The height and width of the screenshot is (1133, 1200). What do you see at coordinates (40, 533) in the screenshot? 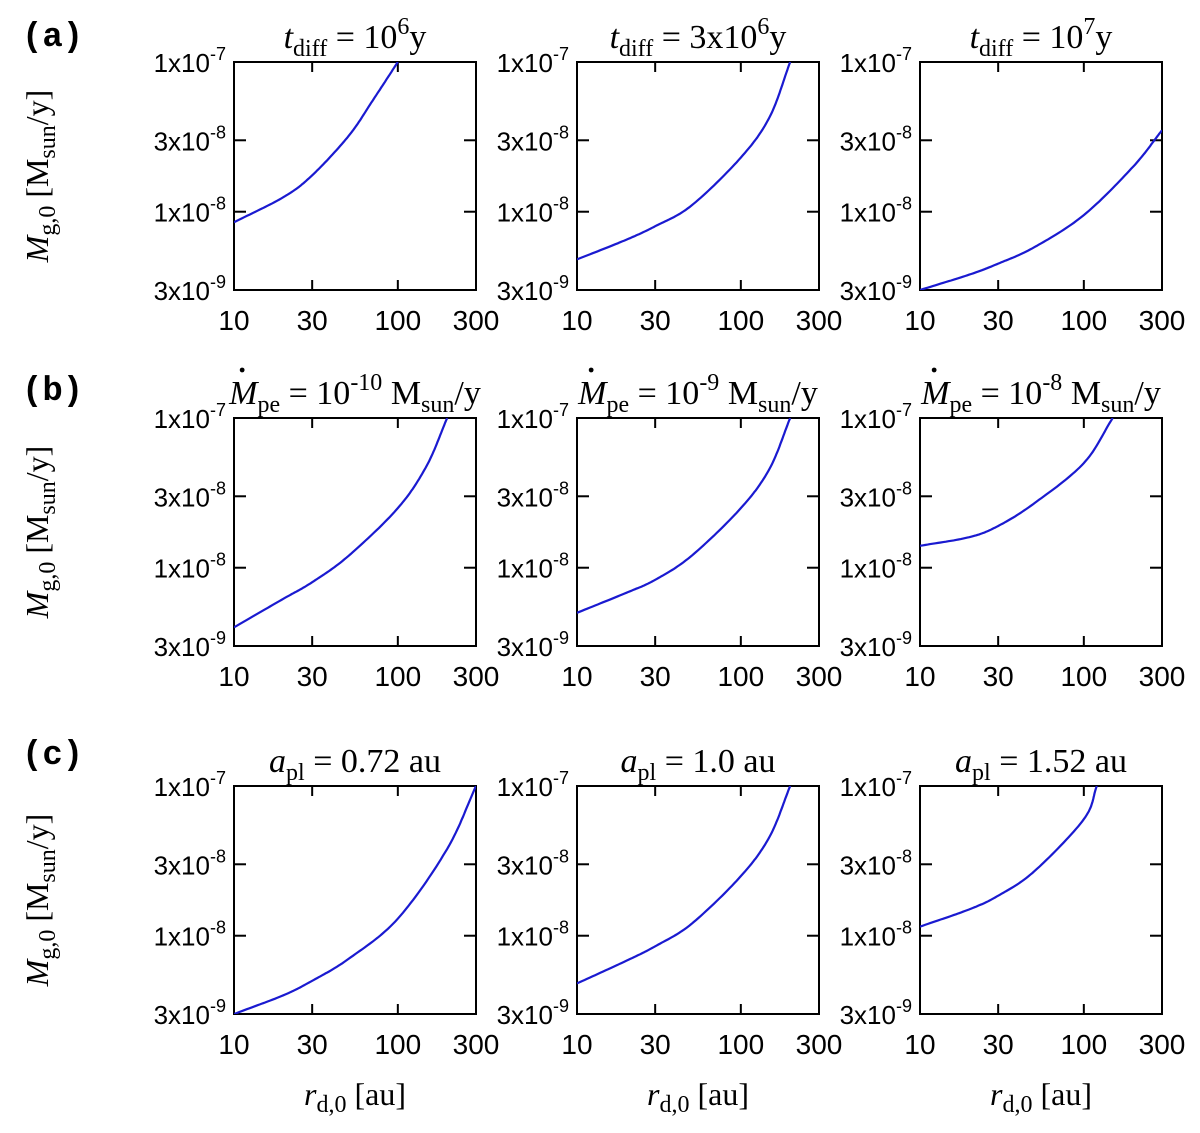
I see `svg-text: Mg,0 [Msun/y]` at bounding box center [40, 533].